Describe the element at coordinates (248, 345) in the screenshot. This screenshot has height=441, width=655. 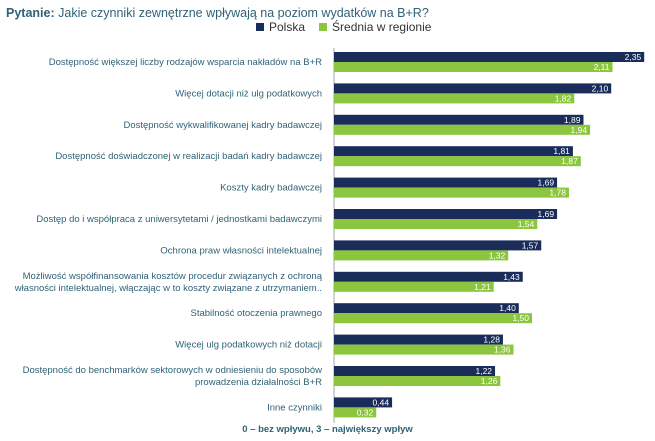
I see `category-label: Więcej ulg podatkowych niż dotacji` at that location.